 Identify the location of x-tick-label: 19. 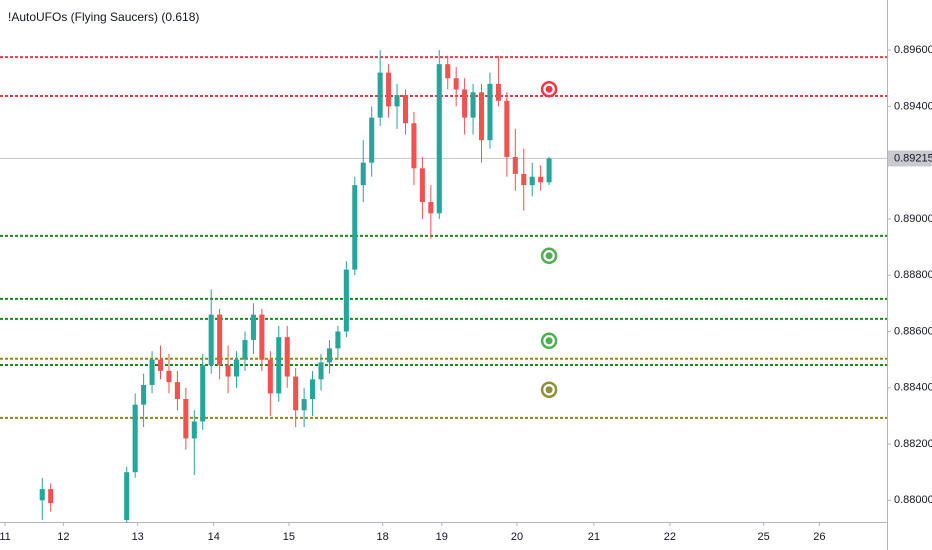
(442, 537).